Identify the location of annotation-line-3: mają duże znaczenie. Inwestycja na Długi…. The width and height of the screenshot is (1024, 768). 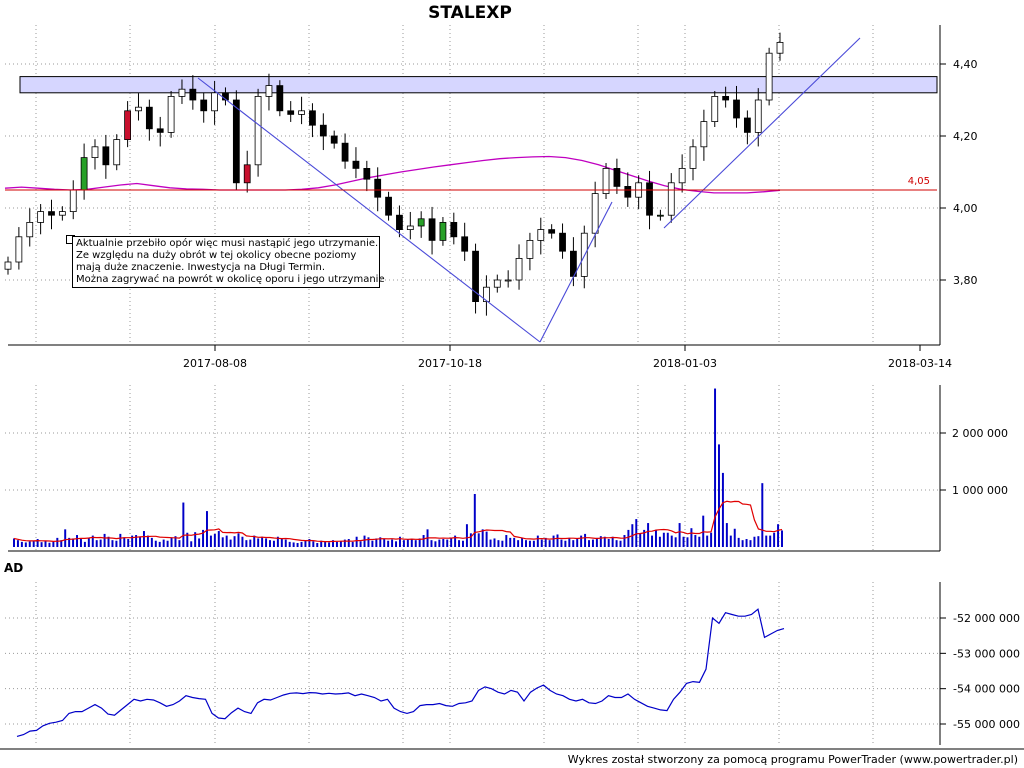
(201, 267).